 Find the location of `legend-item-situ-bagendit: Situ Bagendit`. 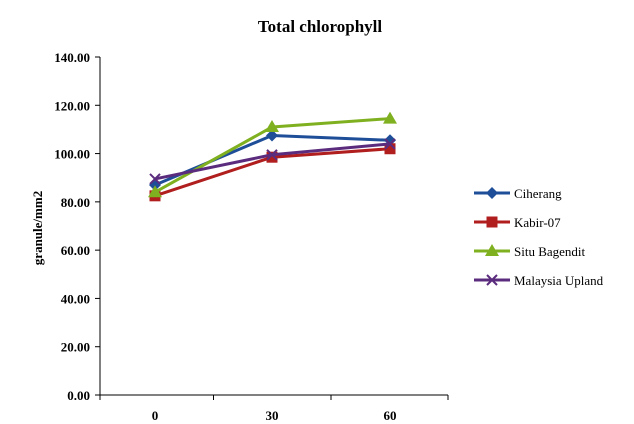

legend-item-situ-bagendit: Situ Bagendit is located at coordinates (530, 251).